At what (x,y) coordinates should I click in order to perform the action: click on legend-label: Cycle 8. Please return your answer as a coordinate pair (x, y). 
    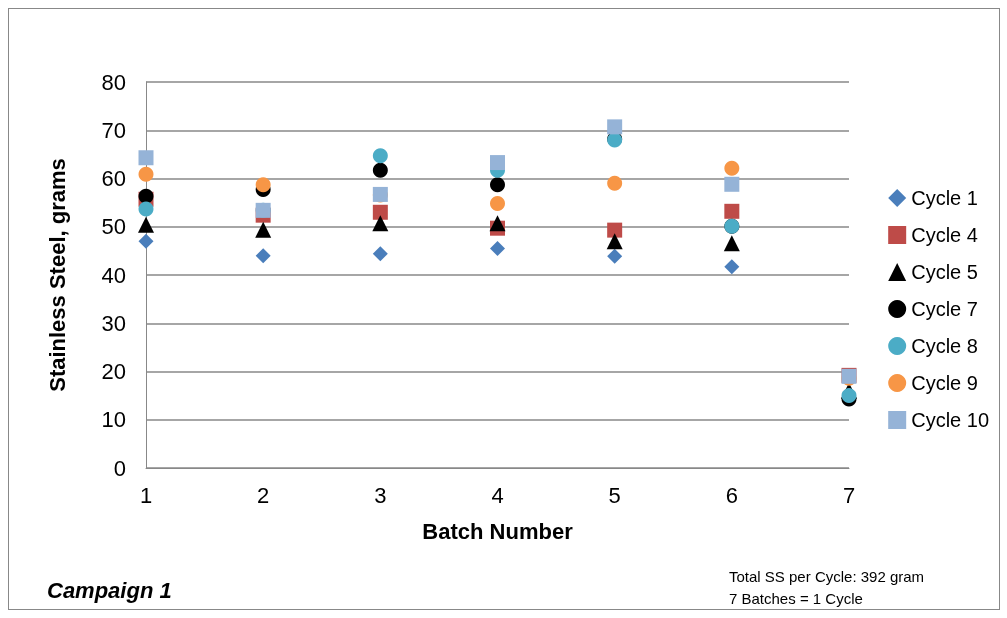
    Looking at the image, I should click on (944, 346).